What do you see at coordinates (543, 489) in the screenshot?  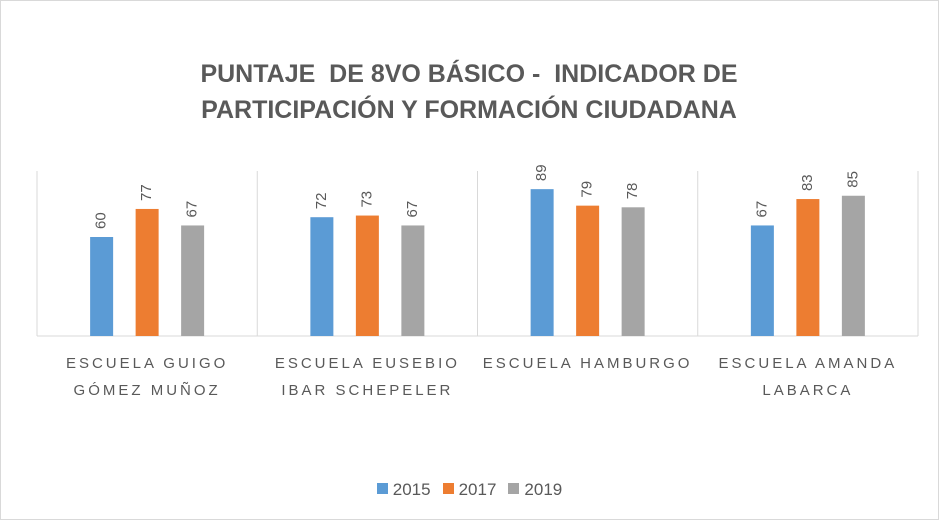 I see `legend-label: 2019` at bounding box center [543, 489].